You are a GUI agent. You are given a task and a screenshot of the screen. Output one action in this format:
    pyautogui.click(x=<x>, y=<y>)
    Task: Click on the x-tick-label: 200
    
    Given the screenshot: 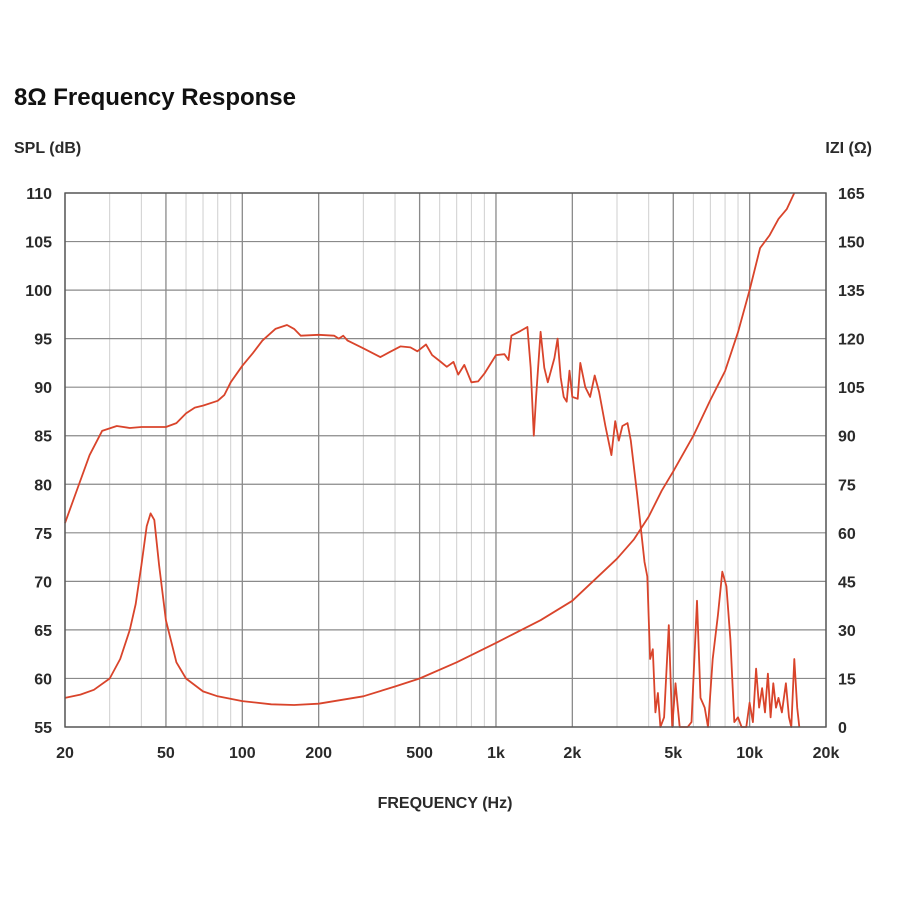 What is the action you would take?
    pyautogui.click(x=318, y=753)
    